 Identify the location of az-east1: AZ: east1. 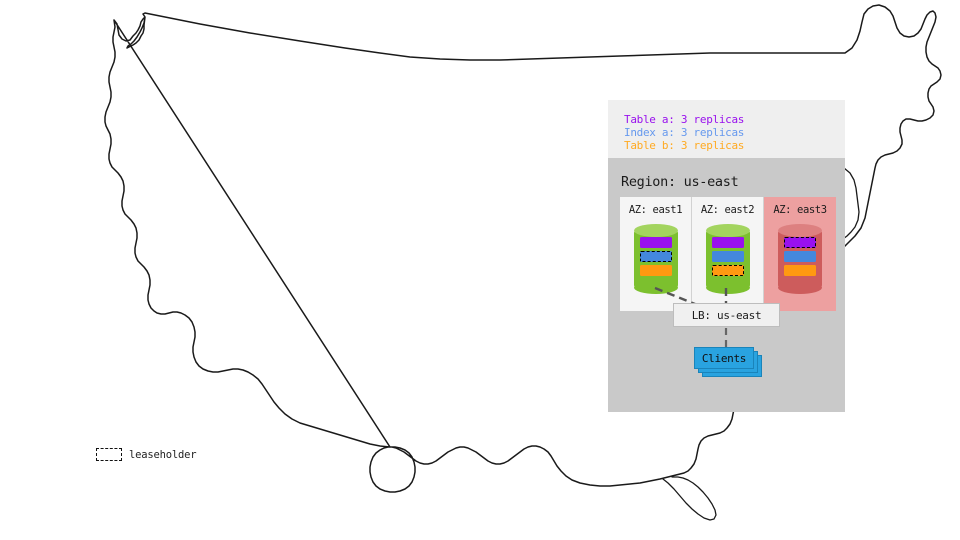
(656, 254).